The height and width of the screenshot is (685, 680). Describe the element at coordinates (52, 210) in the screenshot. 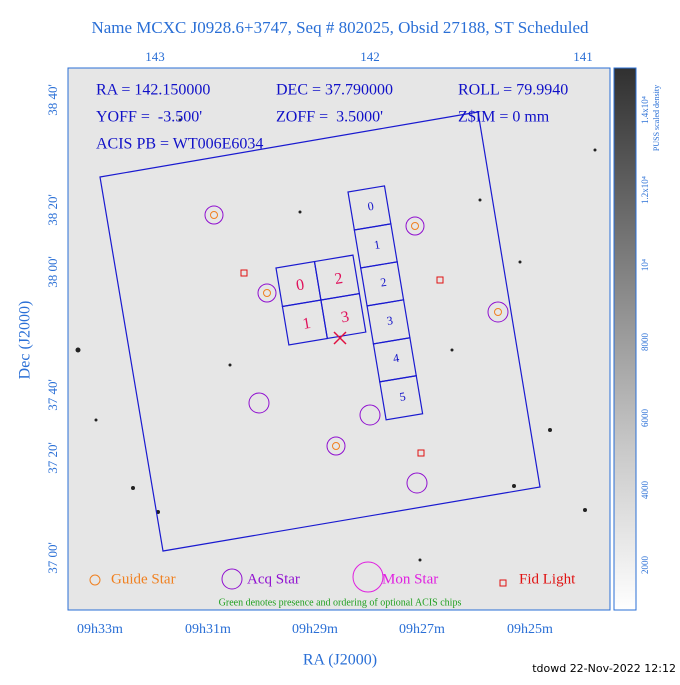

I see `tick-label: 38 20'` at that location.